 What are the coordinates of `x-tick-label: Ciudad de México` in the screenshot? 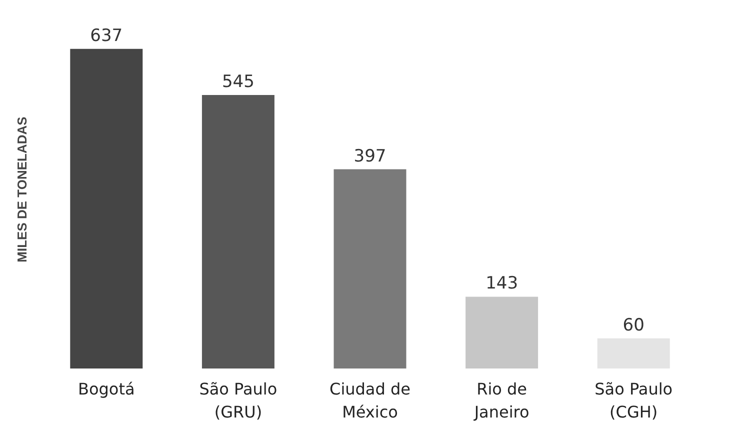 It's located at (370, 401).